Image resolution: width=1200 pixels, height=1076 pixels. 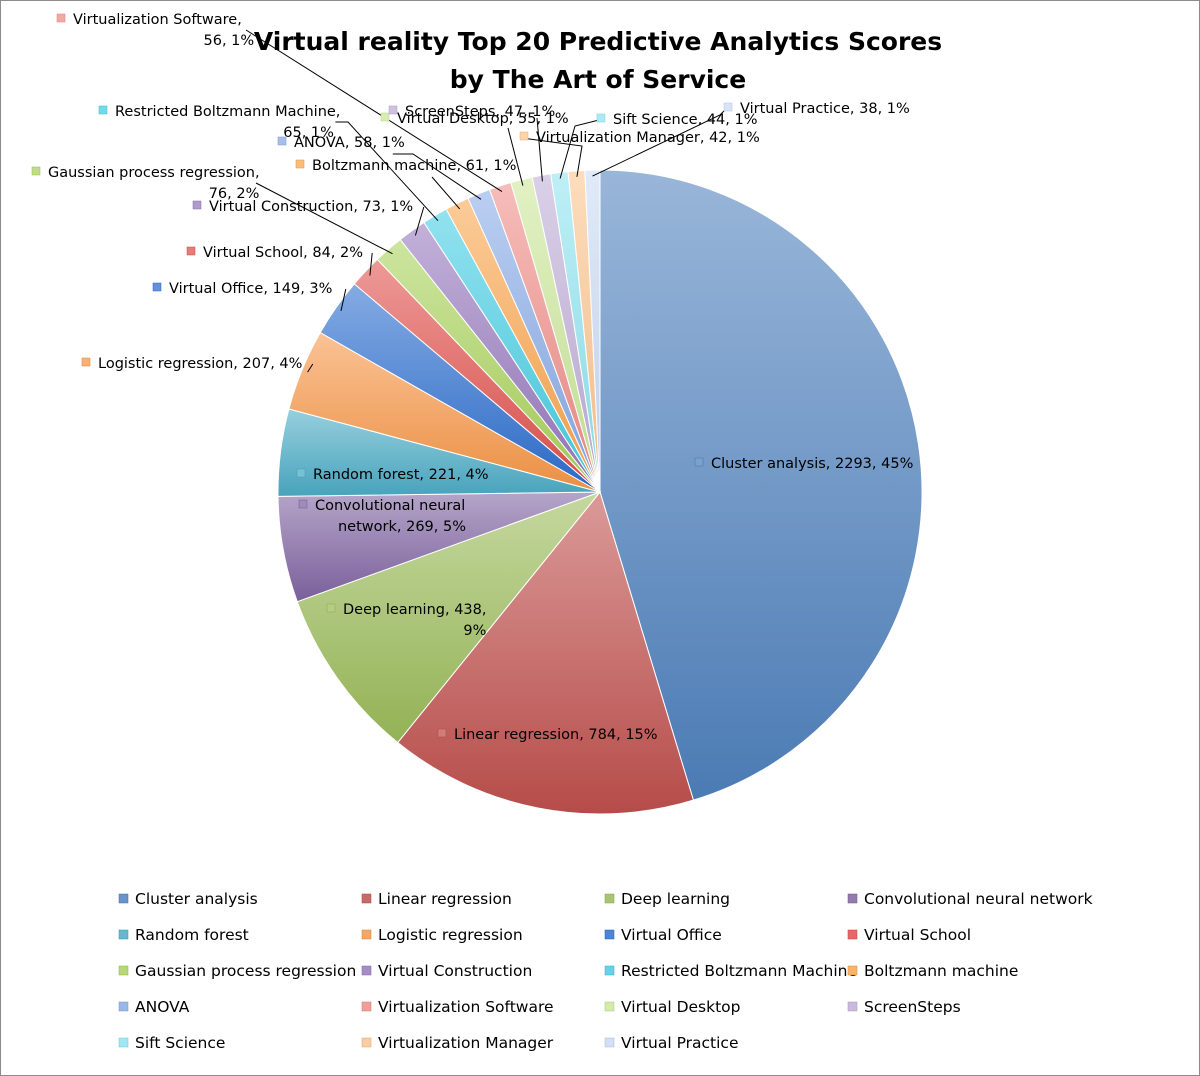 What do you see at coordinates (402, 527) in the screenshot?
I see `data-label: network, 269, 5%` at bounding box center [402, 527].